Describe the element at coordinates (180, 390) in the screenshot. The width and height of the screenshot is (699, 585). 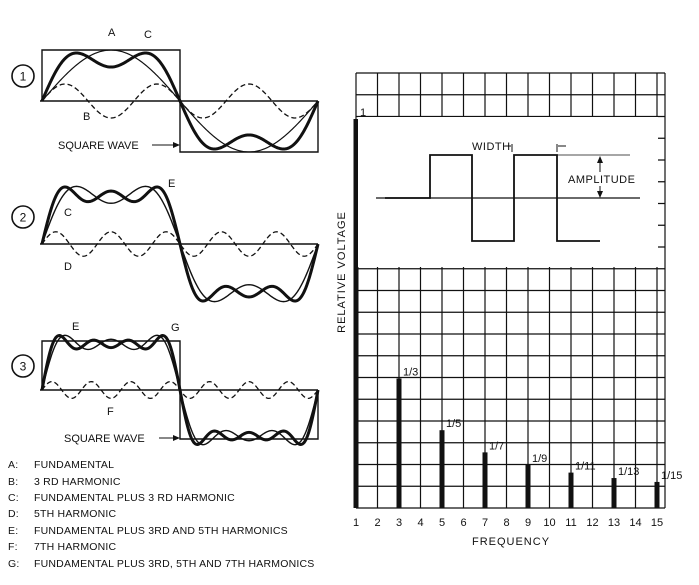
I see `panel-3-sum-curve` at that location.